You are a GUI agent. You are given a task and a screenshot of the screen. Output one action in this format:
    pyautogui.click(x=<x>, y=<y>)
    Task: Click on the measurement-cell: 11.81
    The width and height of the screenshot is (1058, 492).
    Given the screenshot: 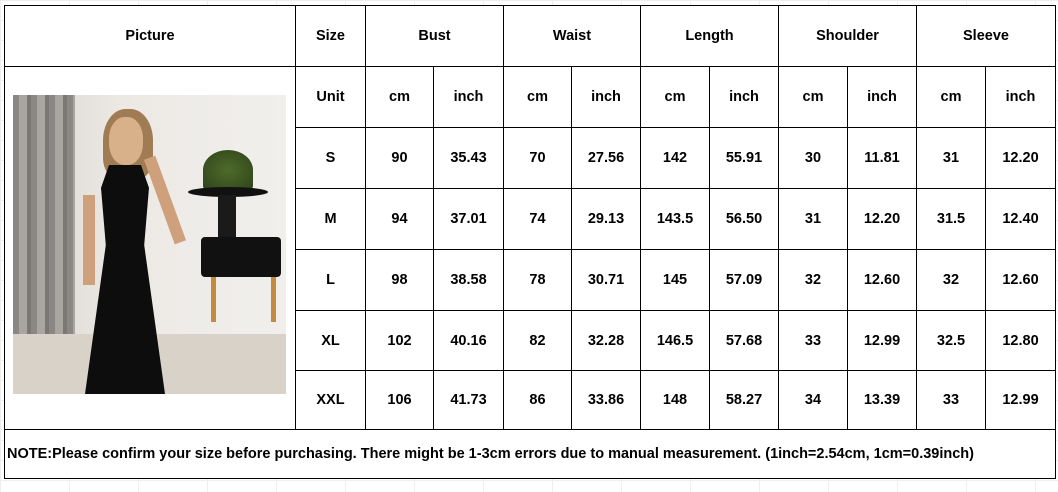 What is the action you would take?
    pyautogui.click(x=882, y=158)
    